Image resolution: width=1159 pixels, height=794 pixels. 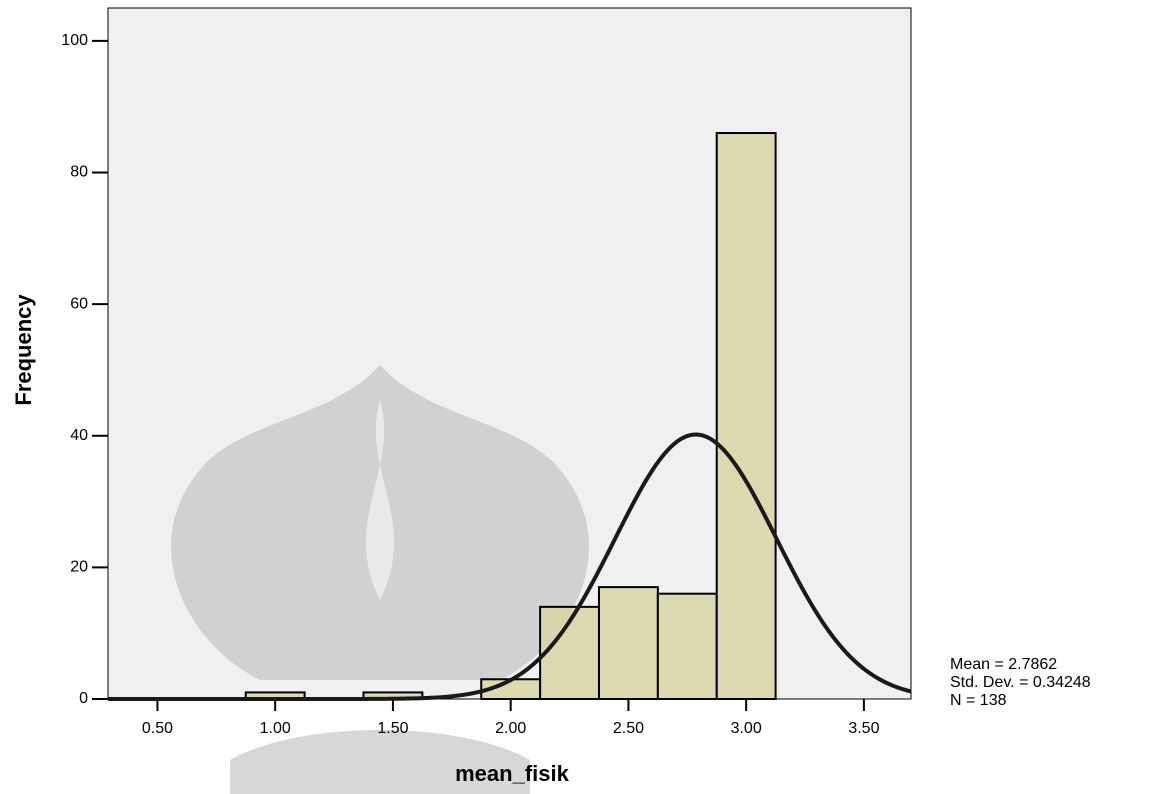 I want to click on stat-text: Std. Dev. = 0.34248, so click(x=1020, y=682).